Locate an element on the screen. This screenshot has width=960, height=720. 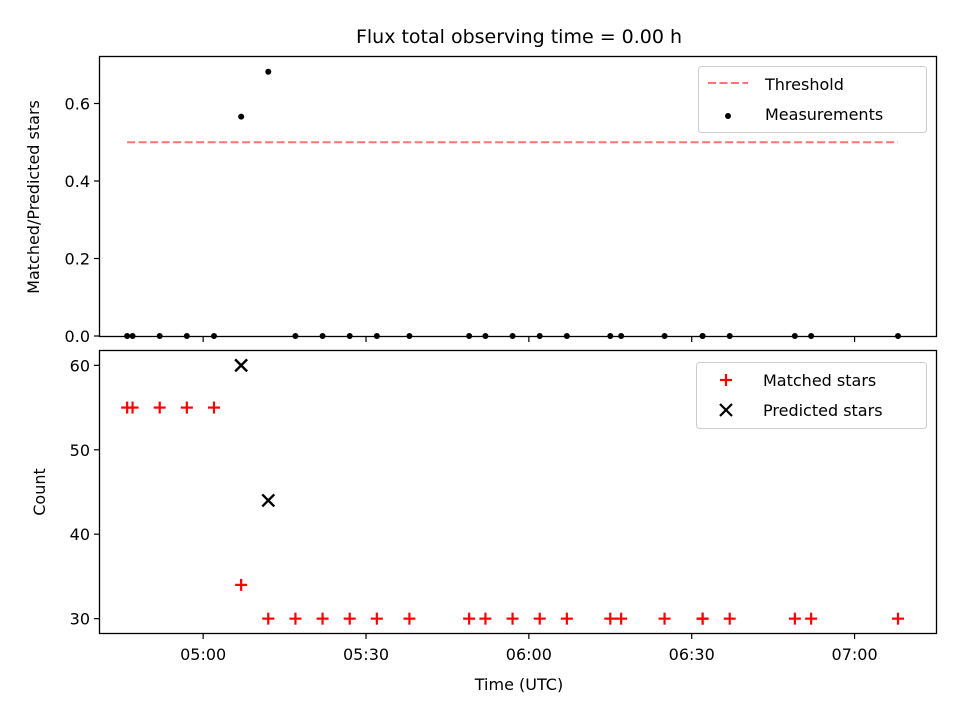
legend-matched-label: Matched stars is located at coordinates (819, 380).